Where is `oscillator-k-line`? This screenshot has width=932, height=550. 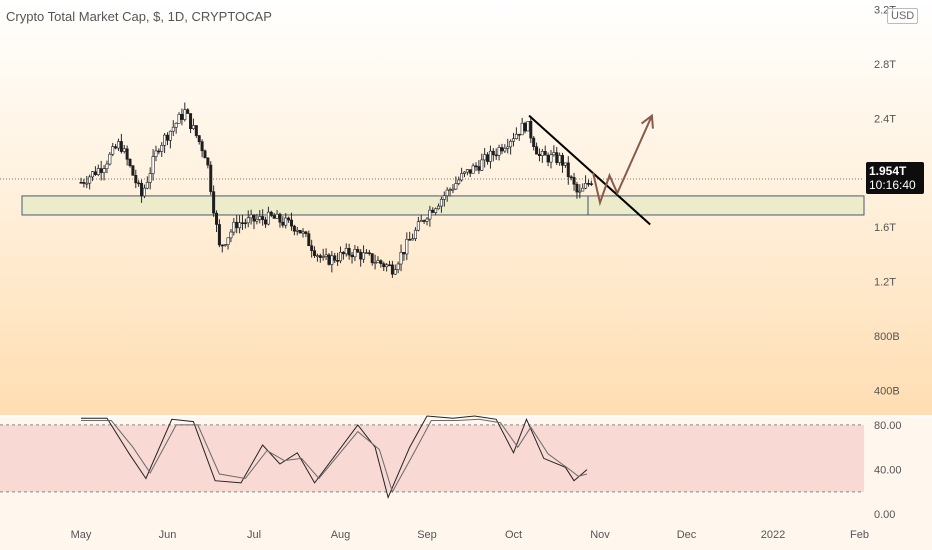
oscillator-k-line is located at coordinates (334, 457).